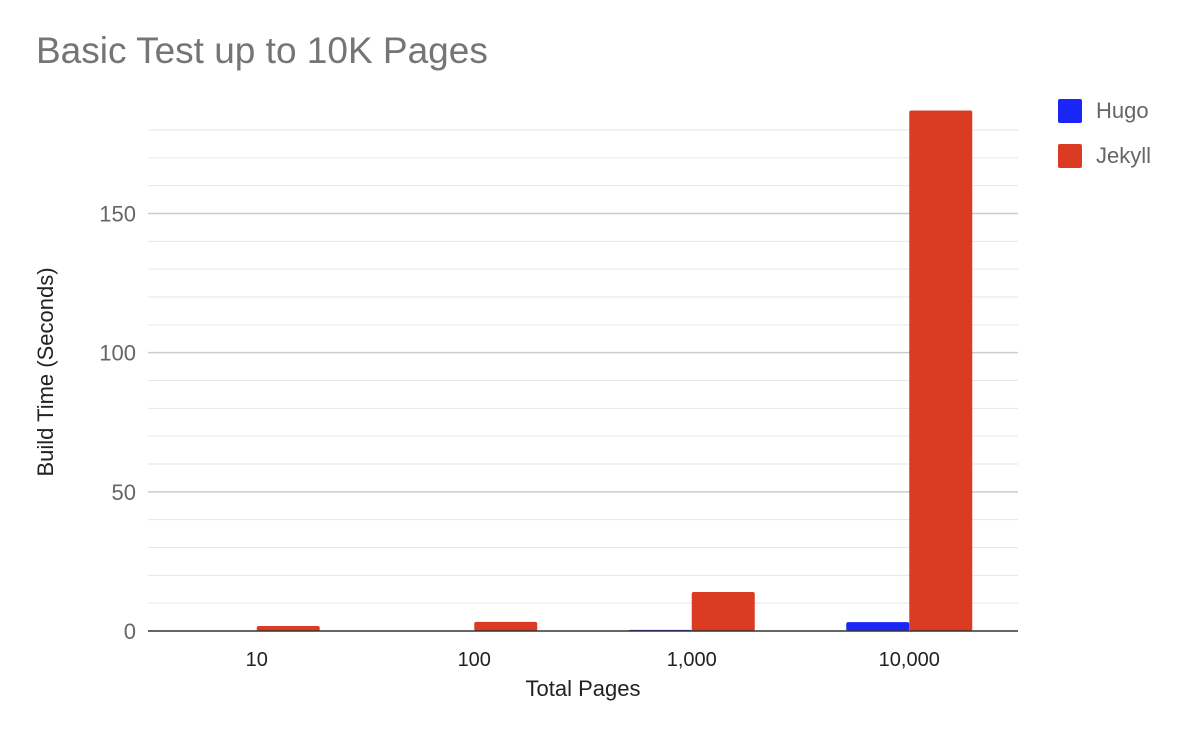  Describe the element at coordinates (1122, 110) in the screenshot. I see `legend-label-hugo: Hugo` at that location.